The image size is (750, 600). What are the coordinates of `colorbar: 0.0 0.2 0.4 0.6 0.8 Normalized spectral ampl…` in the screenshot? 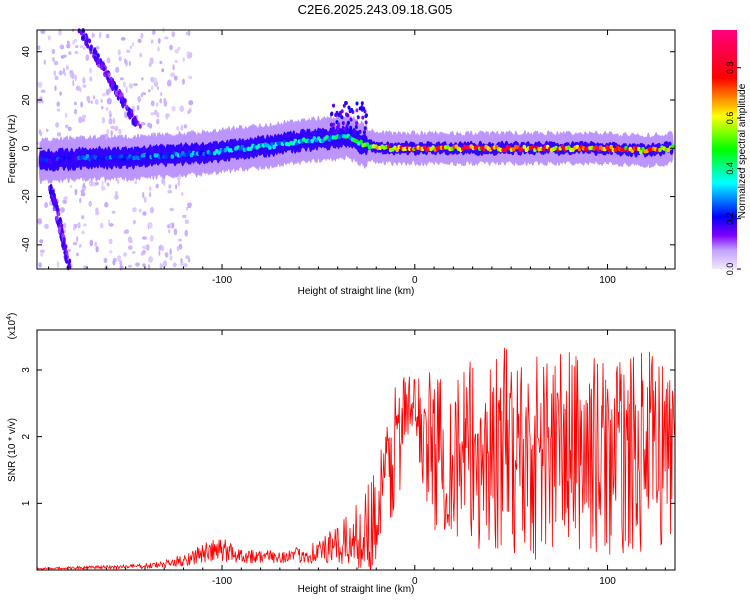 It's located at (730, 152).